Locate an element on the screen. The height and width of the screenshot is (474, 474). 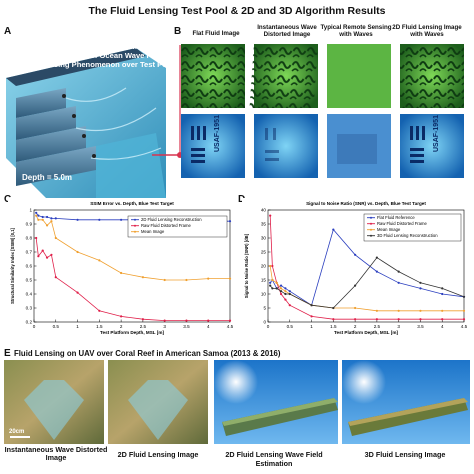
y-tick-label: 35 is located at coordinates (264, 224).